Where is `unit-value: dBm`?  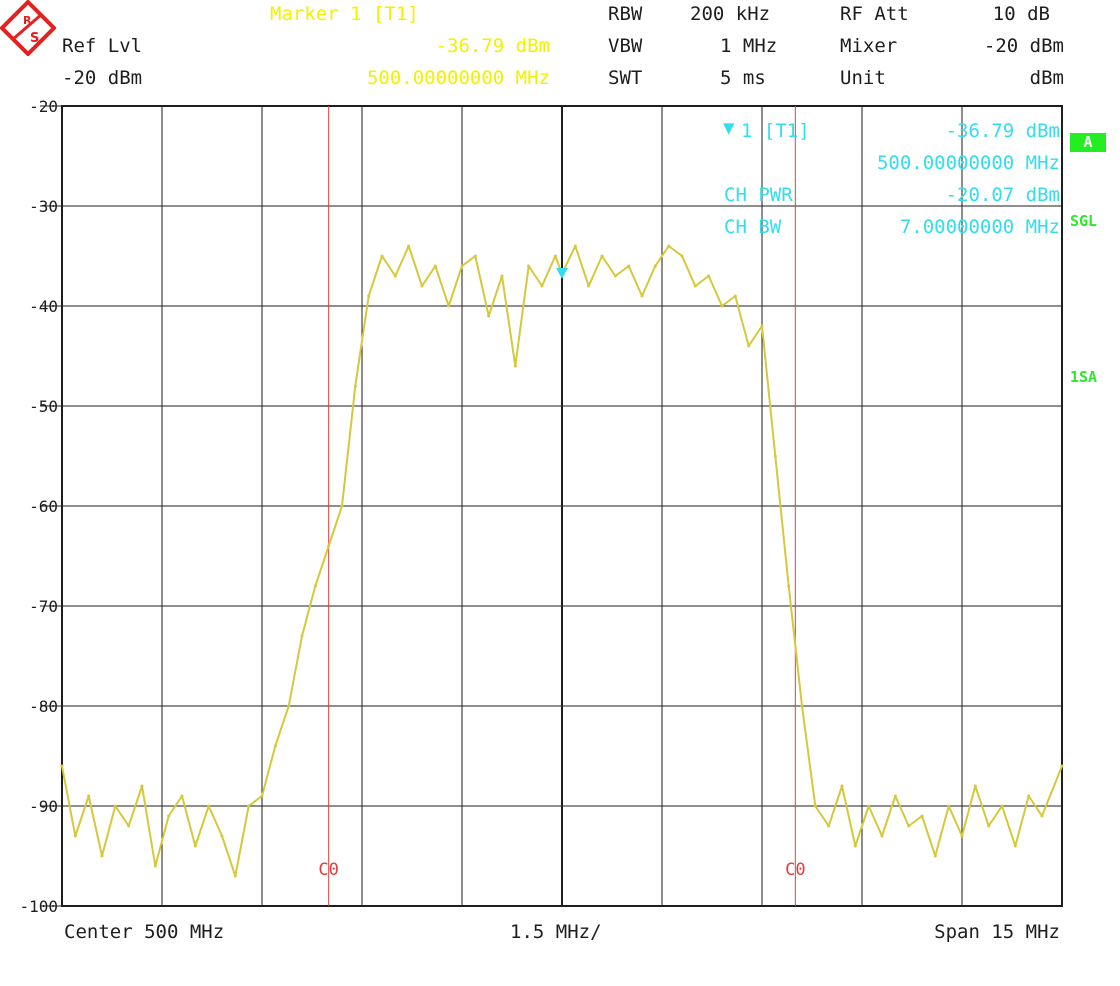
unit-value: dBm is located at coordinates (1046, 78).